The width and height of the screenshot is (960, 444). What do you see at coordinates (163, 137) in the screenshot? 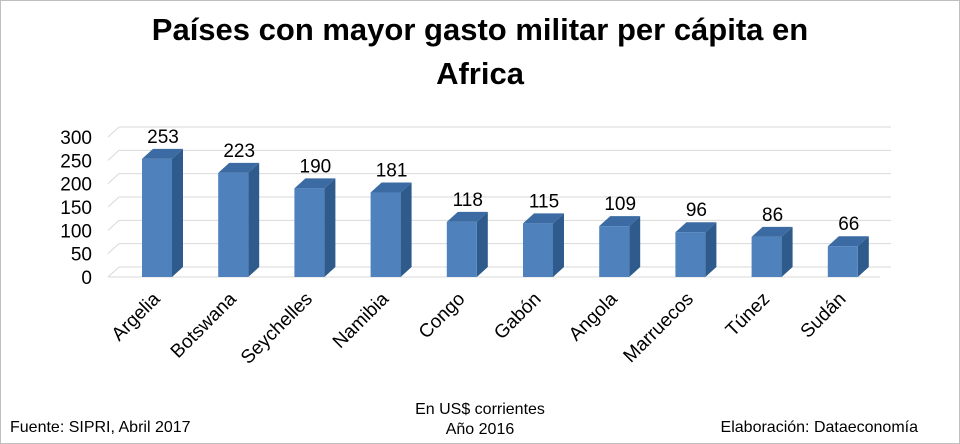
I see `data-label: 253` at bounding box center [163, 137].